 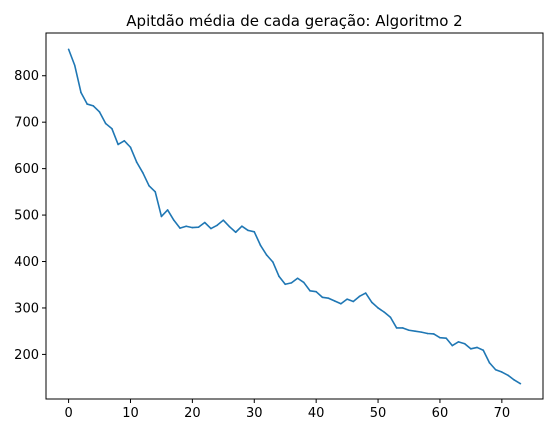 I want to click on y-tick-label: 400, so click(x=26, y=262).